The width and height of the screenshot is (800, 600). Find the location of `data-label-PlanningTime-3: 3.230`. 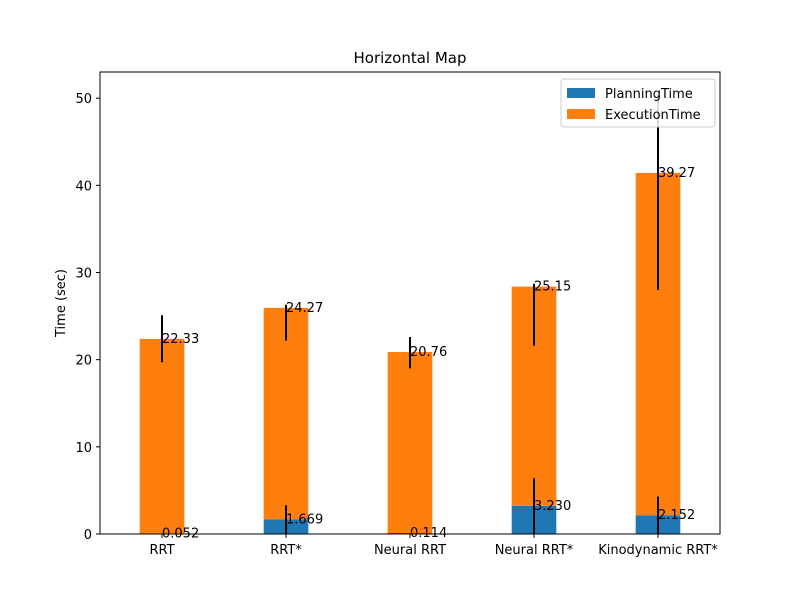

data-label-PlanningTime-3: 3.230 is located at coordinates (552, 506).